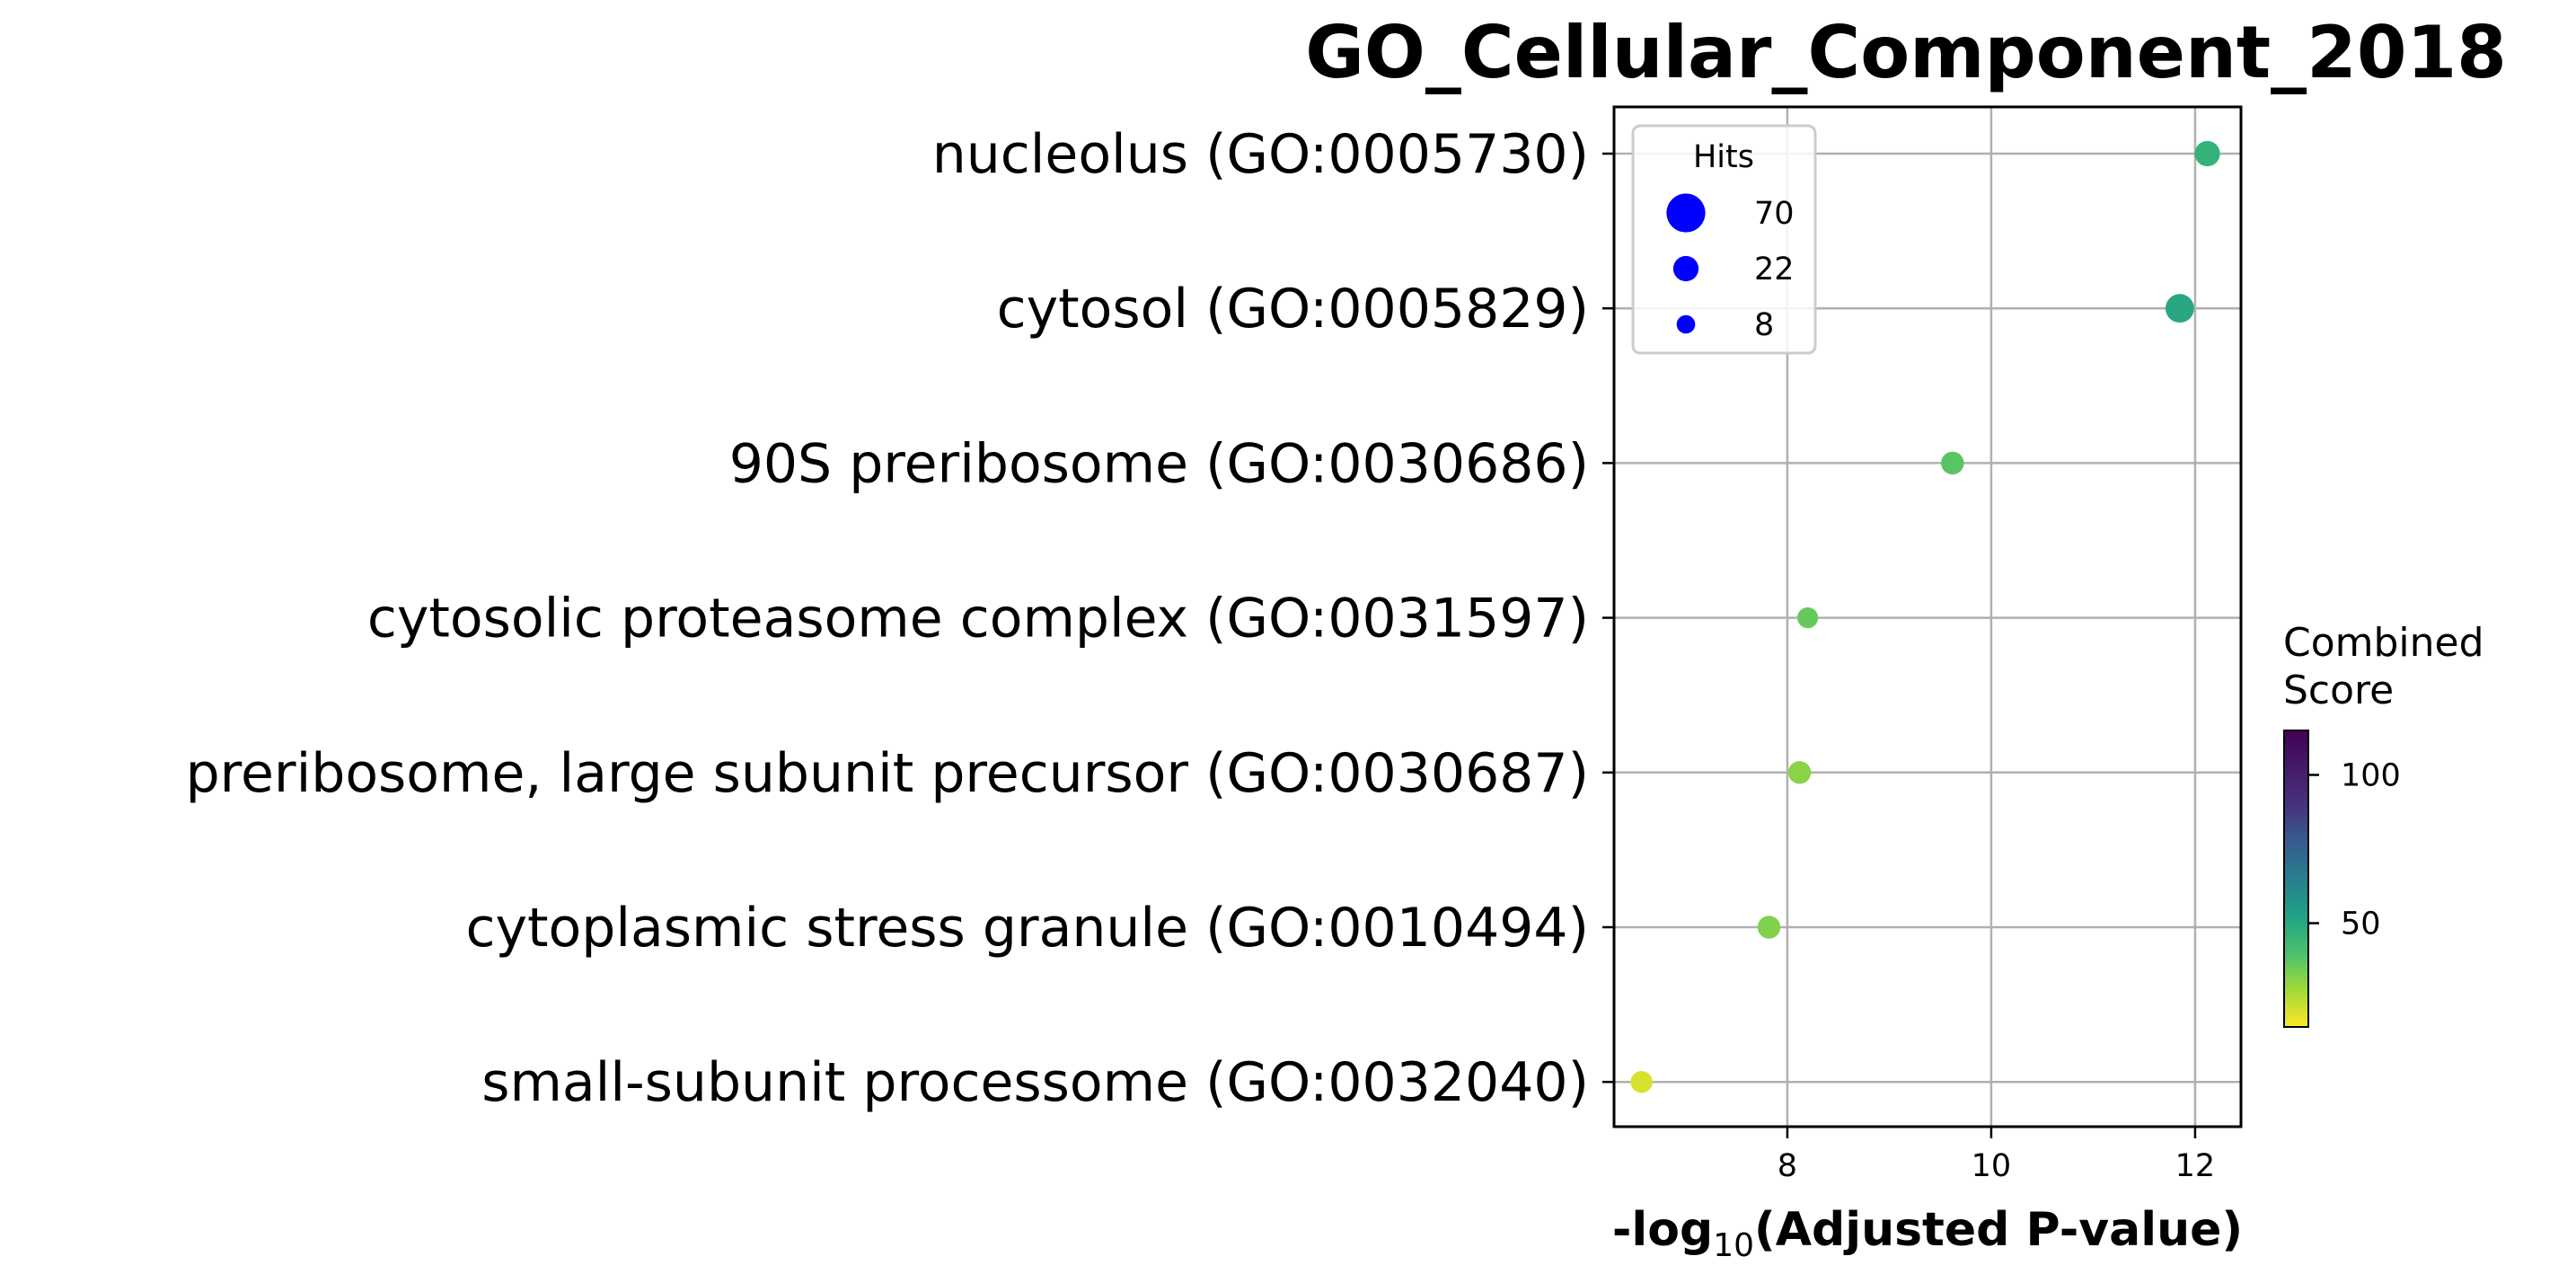 The height and width of the screenshot is (1283, 2576). I want to click on x-tick-label: 12, so click(2195, 1166).